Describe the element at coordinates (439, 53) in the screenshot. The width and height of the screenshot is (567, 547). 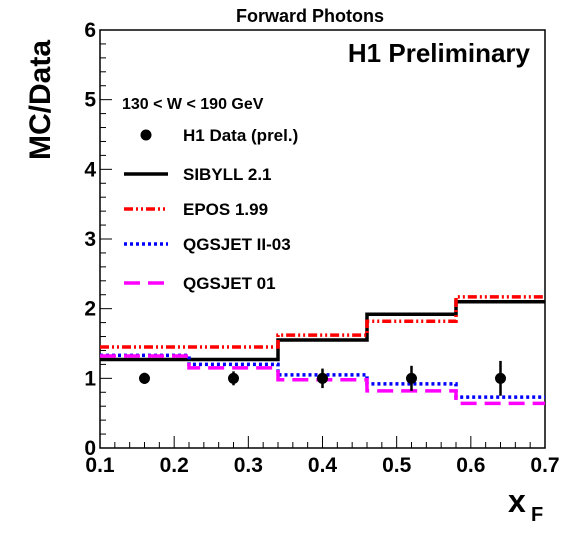
I see `h1-preliminary-label: H1 Preliminary` at that location.